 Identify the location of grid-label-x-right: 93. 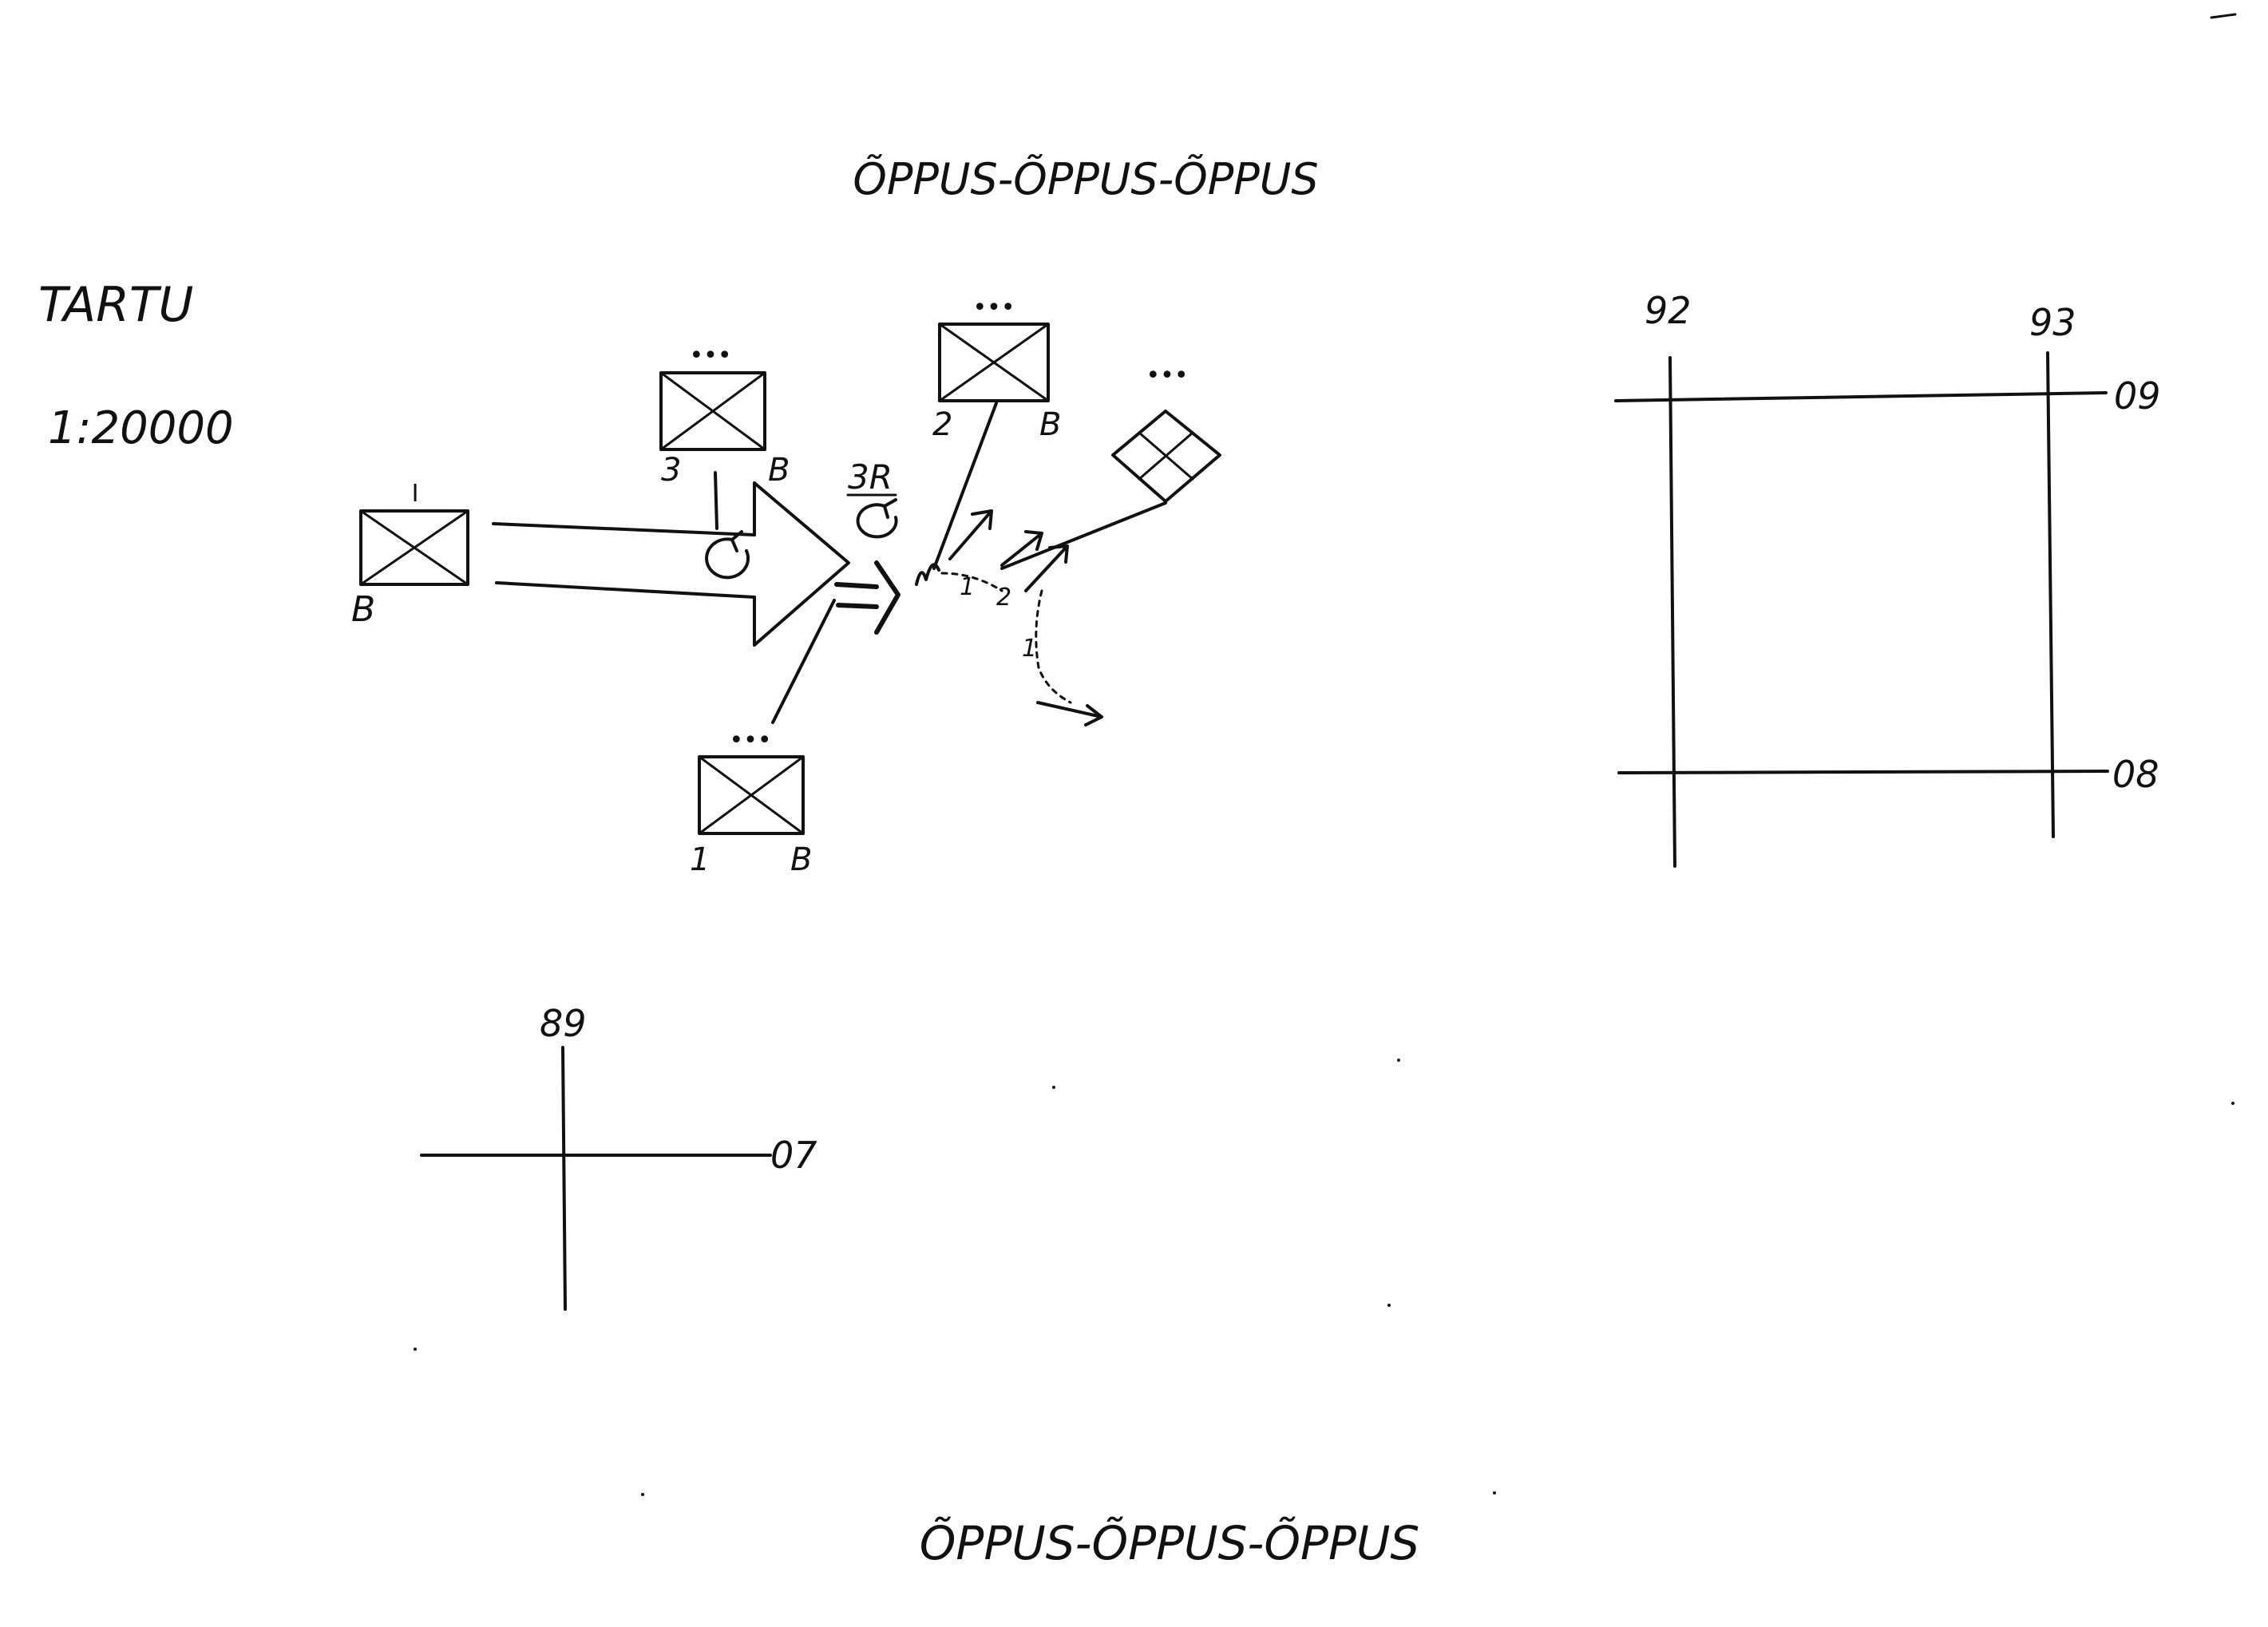
(2052, 322).